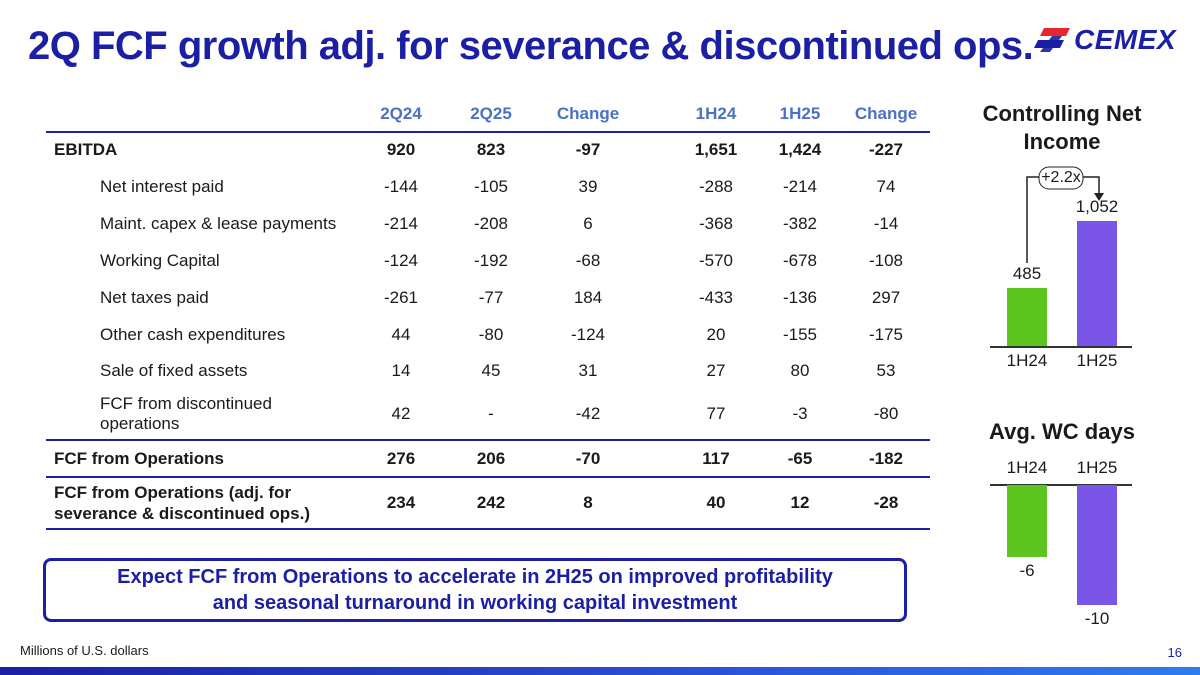  I want to click on row-label: Working Capital, so click(160, 260).